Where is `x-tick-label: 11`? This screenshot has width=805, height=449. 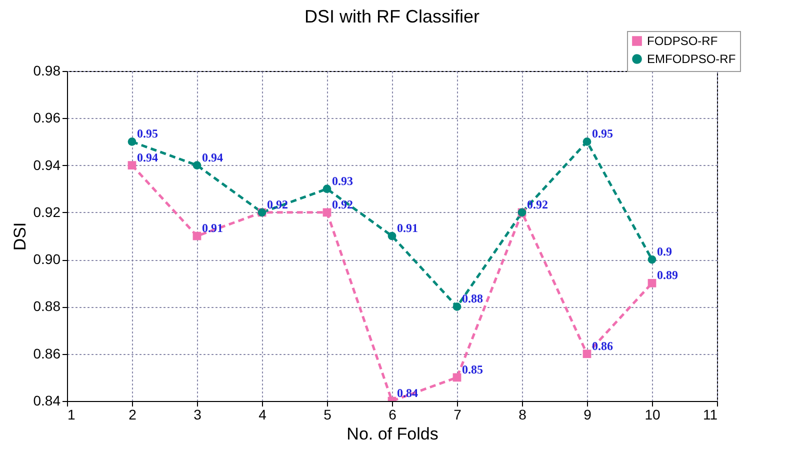 x-tick-label: 11 is located at coordinates (710, 414).